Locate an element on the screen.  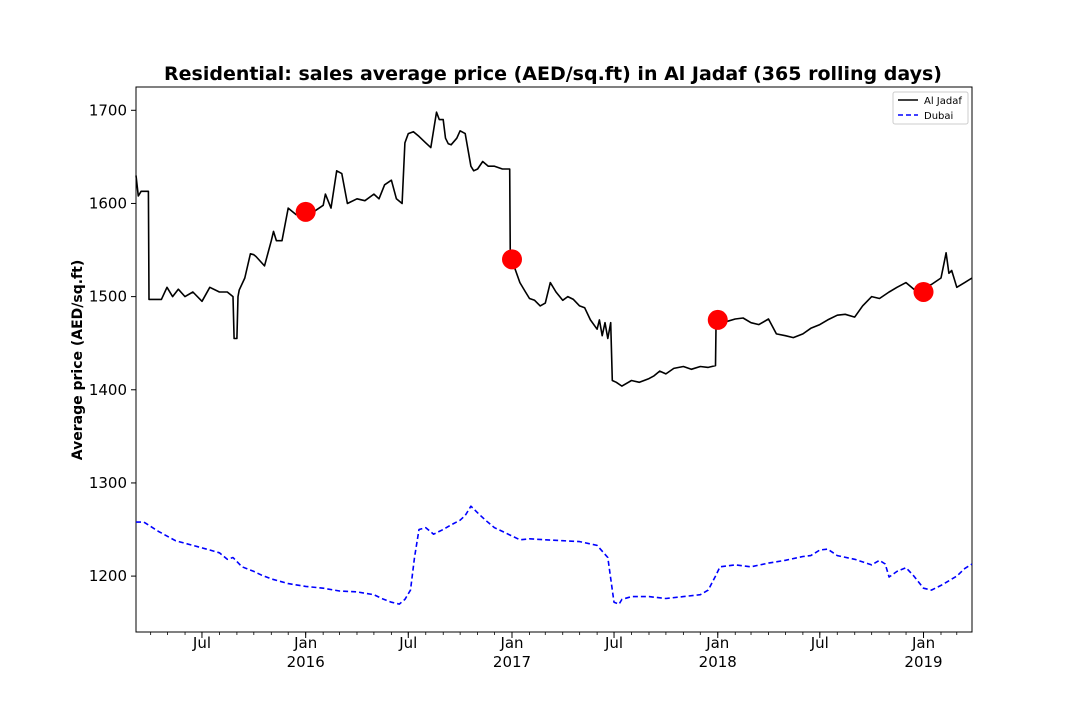
legend: Al Jadaf Dubai is located at coordinates (930, 108).